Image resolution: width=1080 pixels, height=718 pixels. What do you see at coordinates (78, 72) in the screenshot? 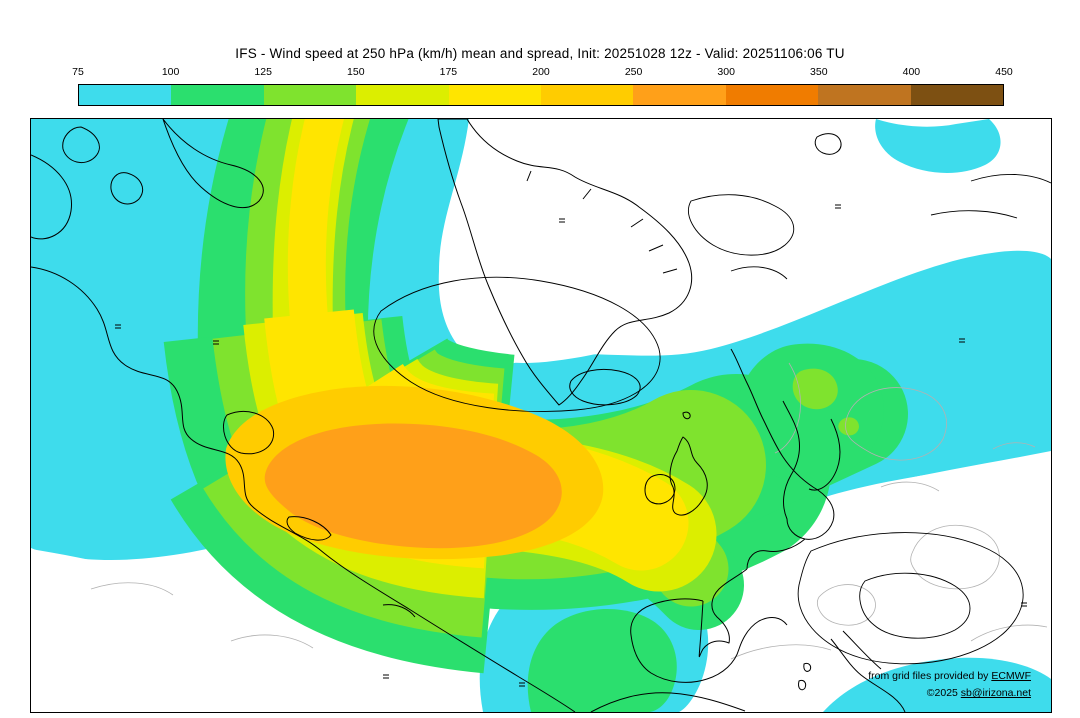
I see `colorbar-tick-75: 75` at bounding box center [78, 72].